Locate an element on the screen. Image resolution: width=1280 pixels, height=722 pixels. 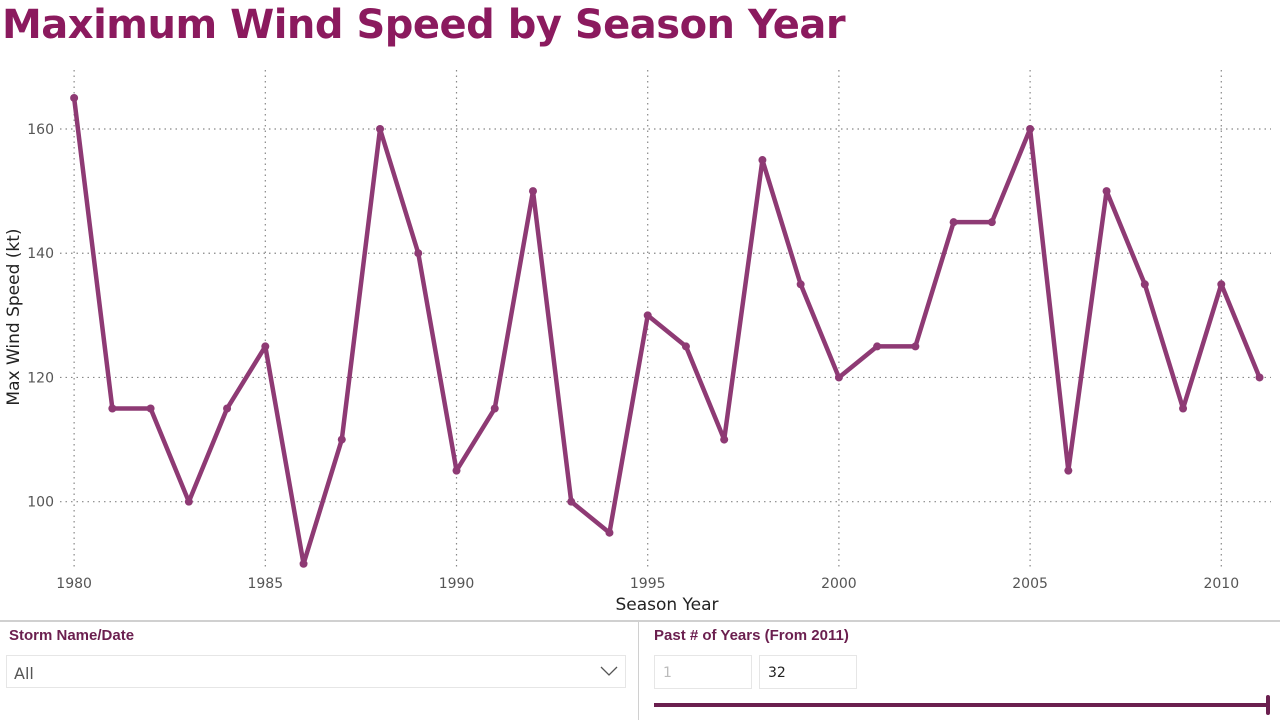
data-point-1991 is located at coordinates (494, 408).